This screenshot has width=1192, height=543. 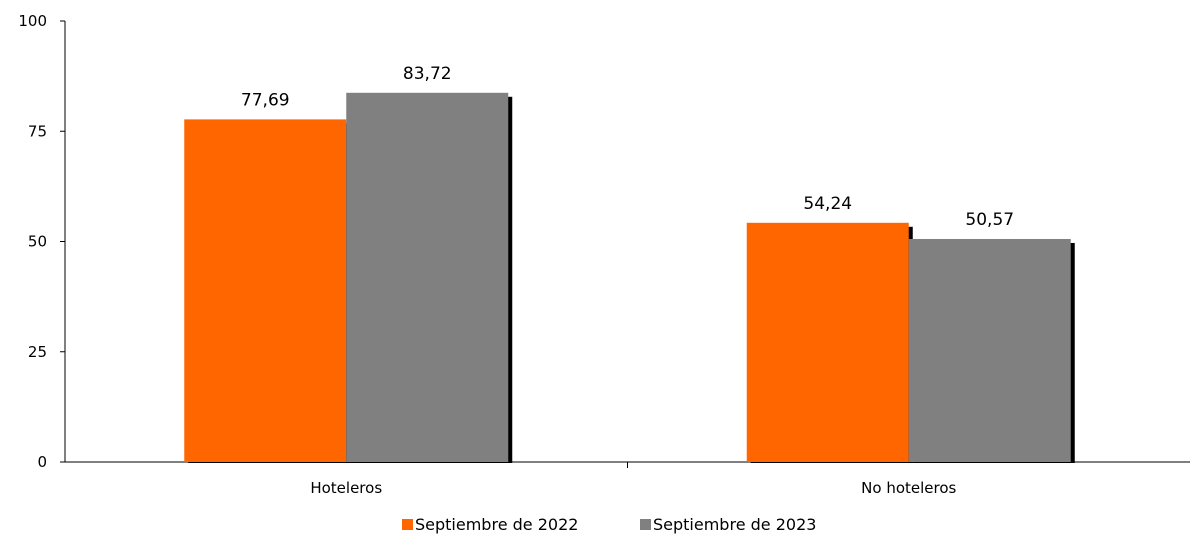 What do you see at coordinates (989, 220) in the screenshot?
I see `data-label: 50,57` at bounding box center [989, 220].